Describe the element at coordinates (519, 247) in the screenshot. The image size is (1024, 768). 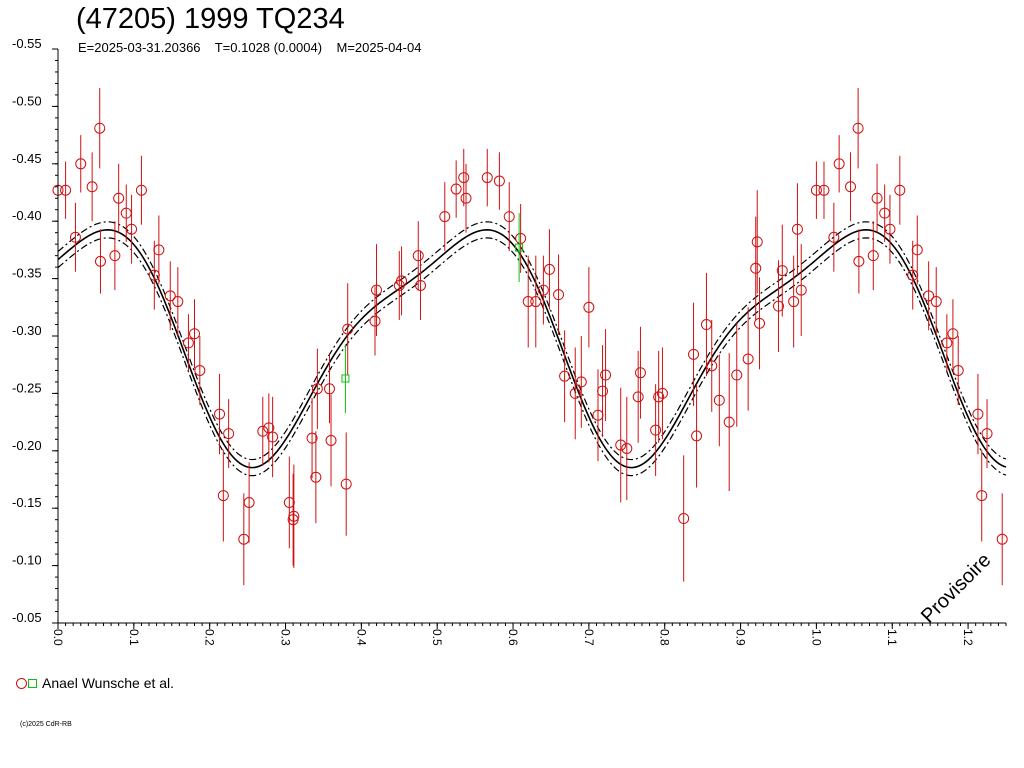
I see `data-point-square` at that location.